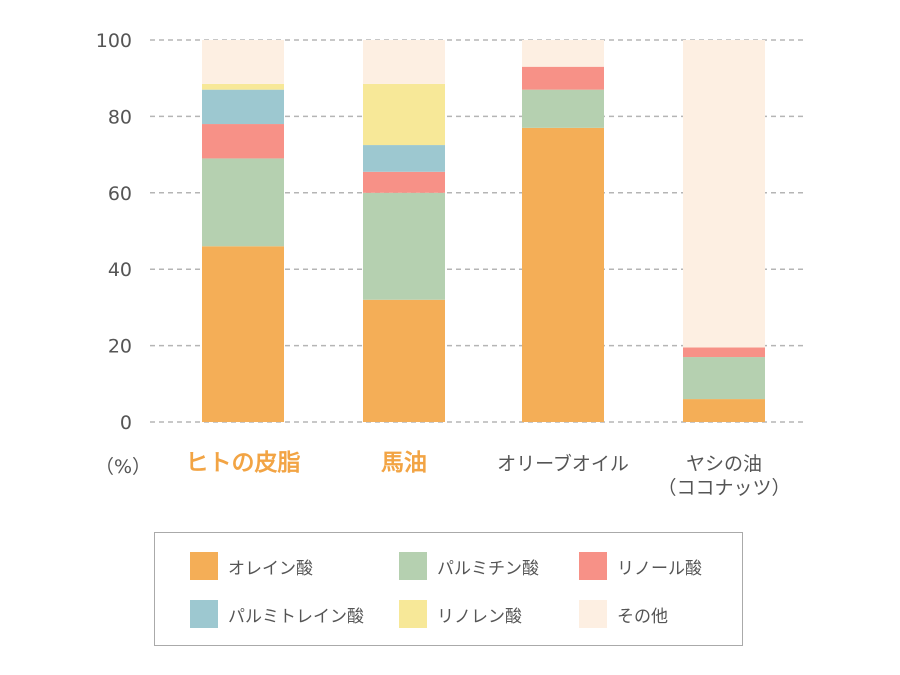  I want to click on legend-item: パルミチン酸, so click(469, 566).